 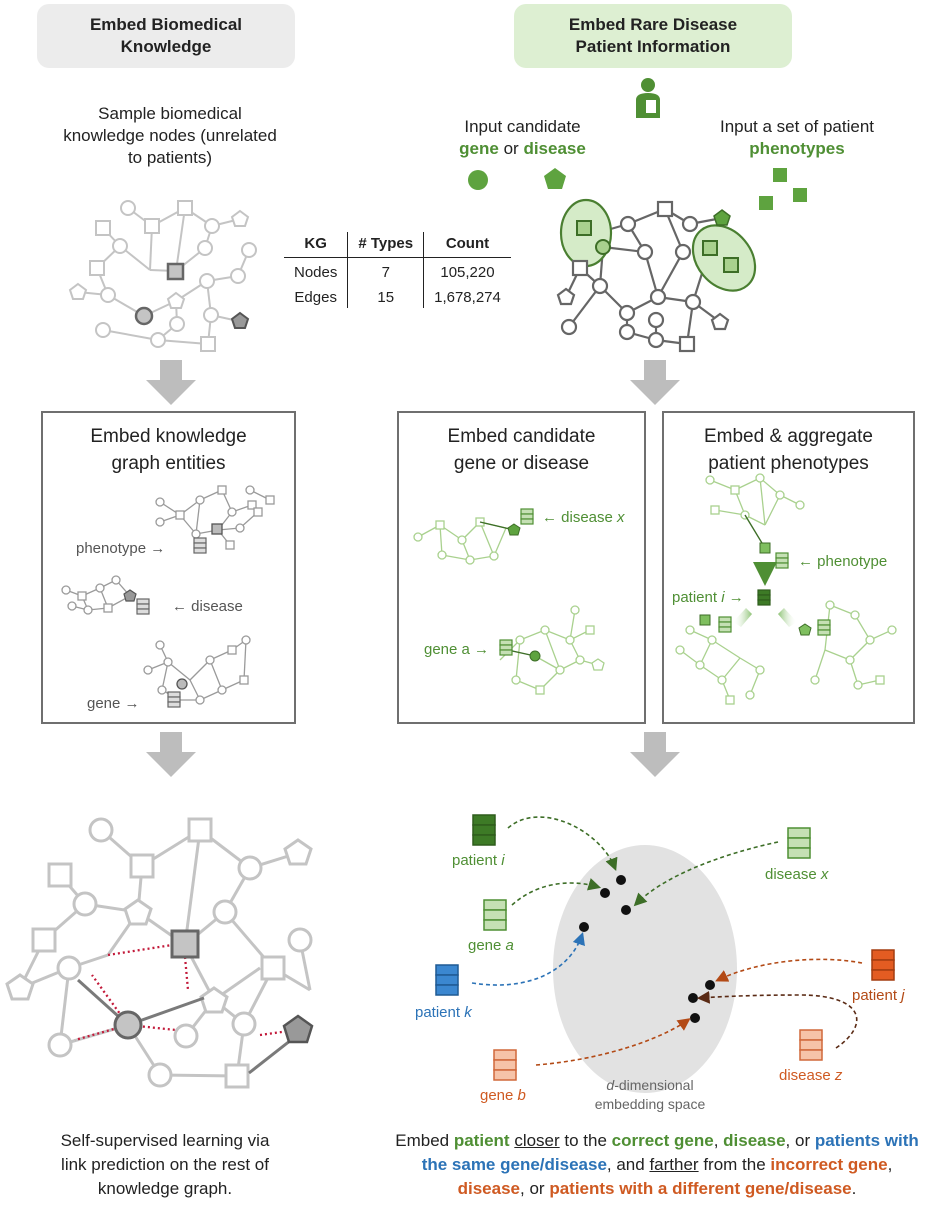 I want to click on patient-i-vector, so click(x=484, y=830).